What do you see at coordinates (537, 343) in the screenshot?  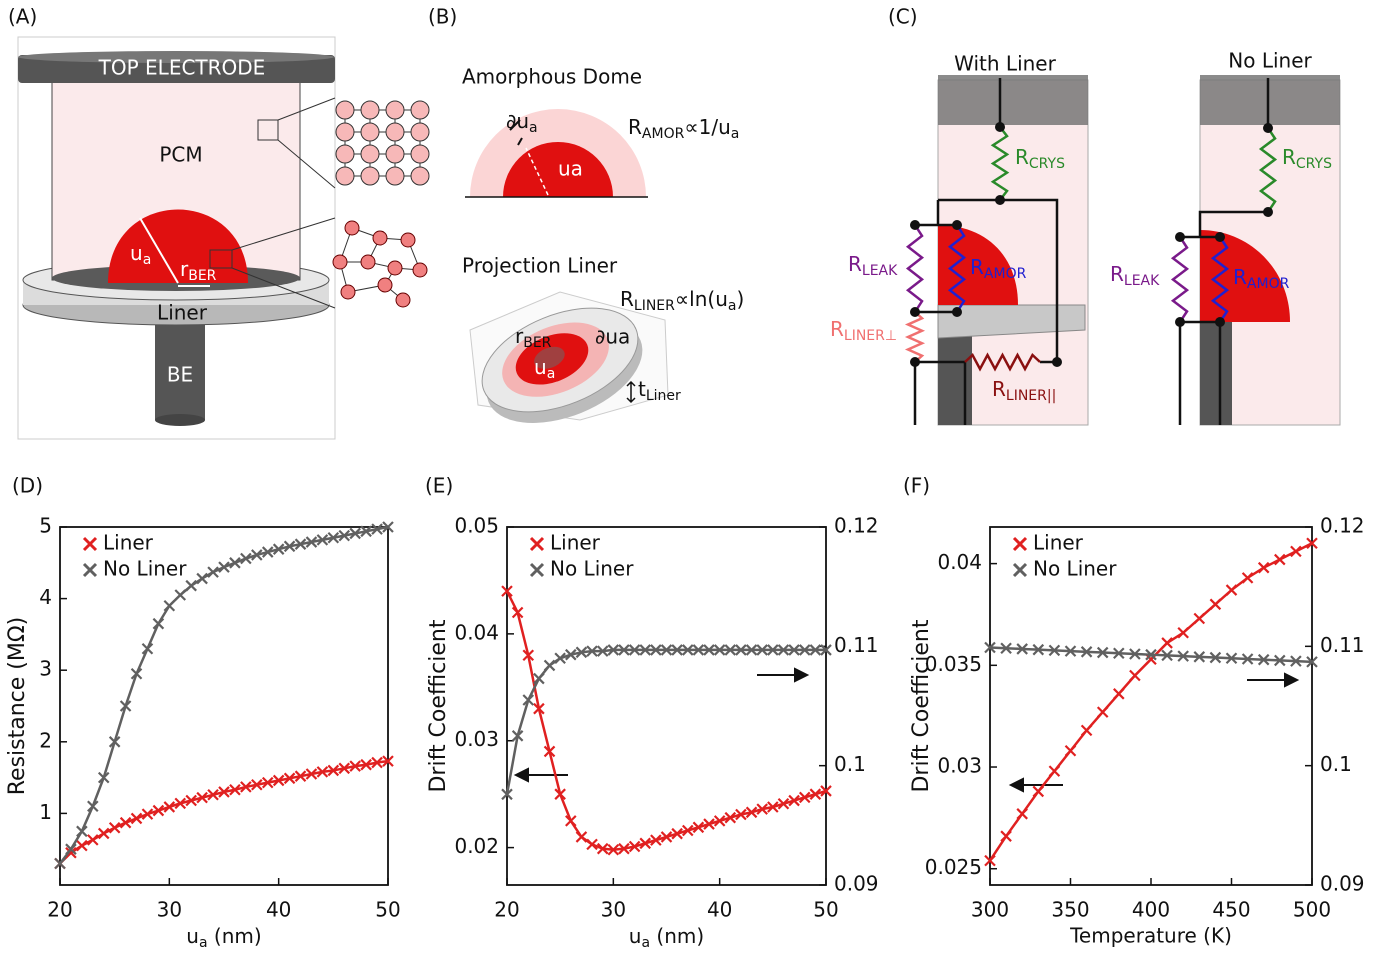 I see `subscript: BER` at bounding box center [537, 343].